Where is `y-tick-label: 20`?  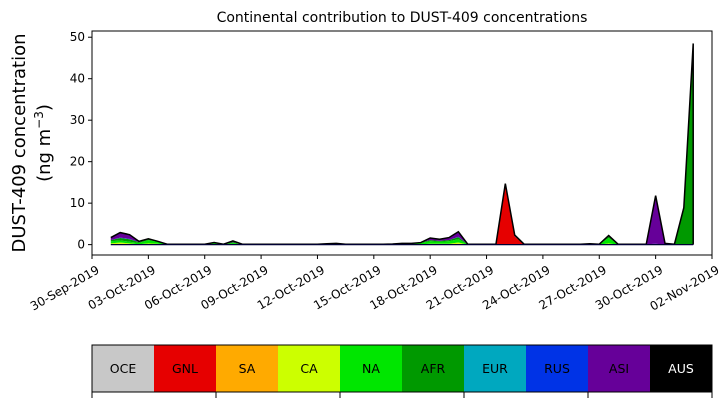
y-tick-label: 20 is located at coordinates (77, 162).